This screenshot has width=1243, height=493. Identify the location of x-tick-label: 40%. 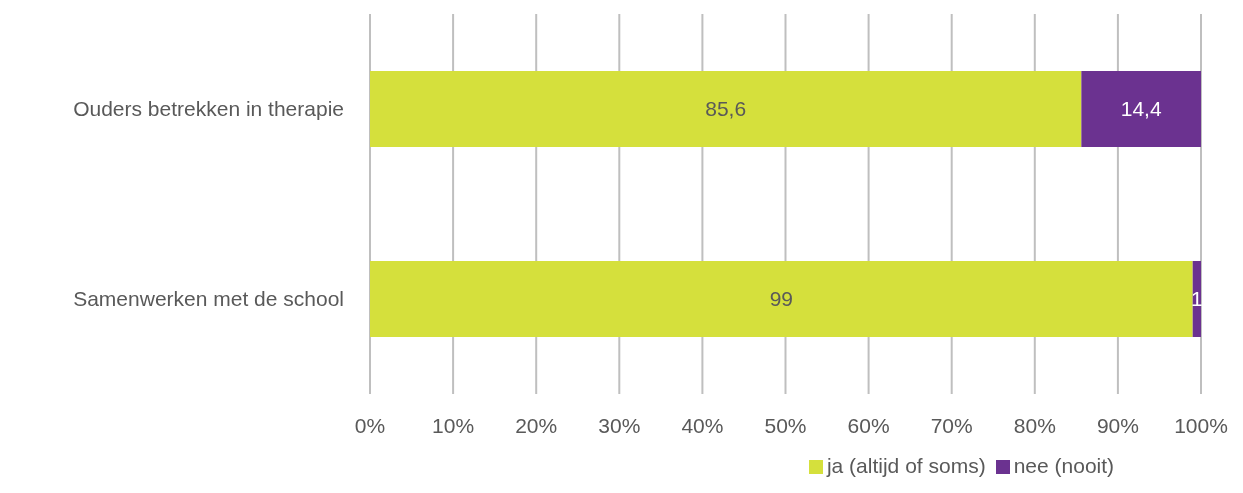
(702, 425).